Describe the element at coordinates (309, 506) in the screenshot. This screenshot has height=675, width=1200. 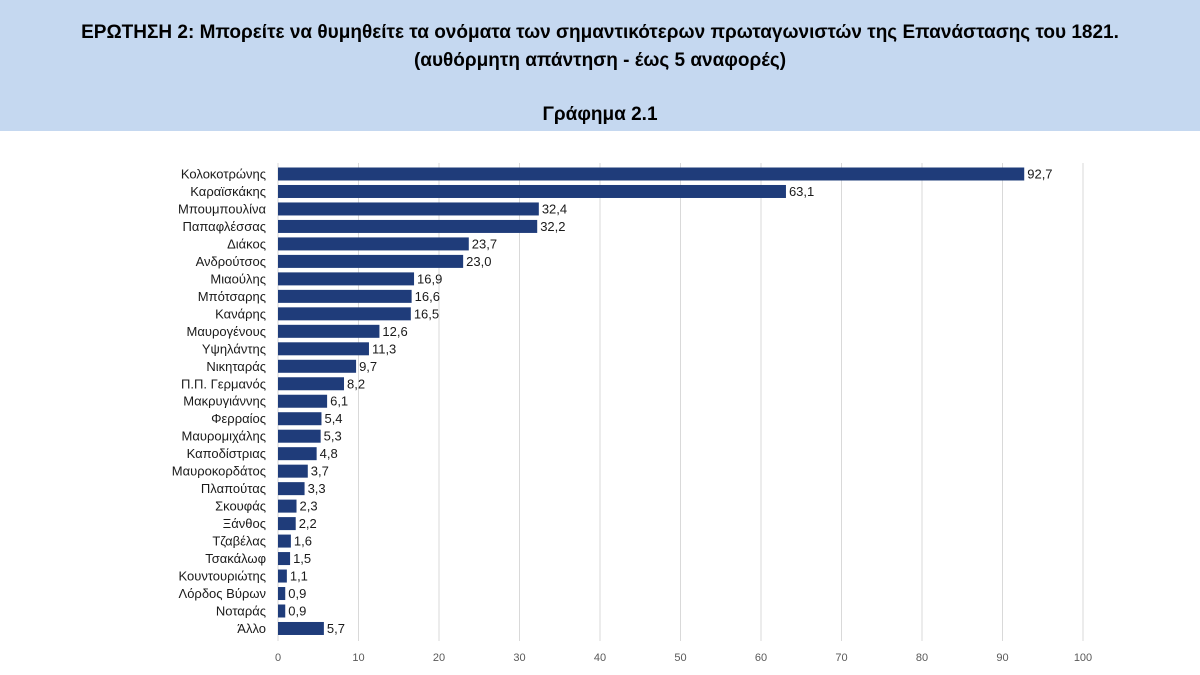
I see `data-label: 2,3` at that location.